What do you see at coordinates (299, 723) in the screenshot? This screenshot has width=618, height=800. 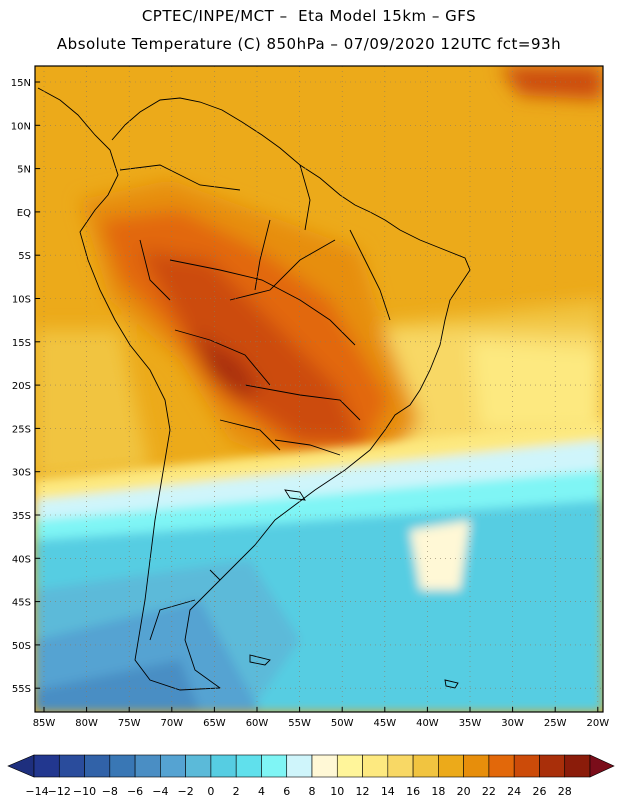 I see `lon-tick-label: 55W` at bounding box center [299, 723].